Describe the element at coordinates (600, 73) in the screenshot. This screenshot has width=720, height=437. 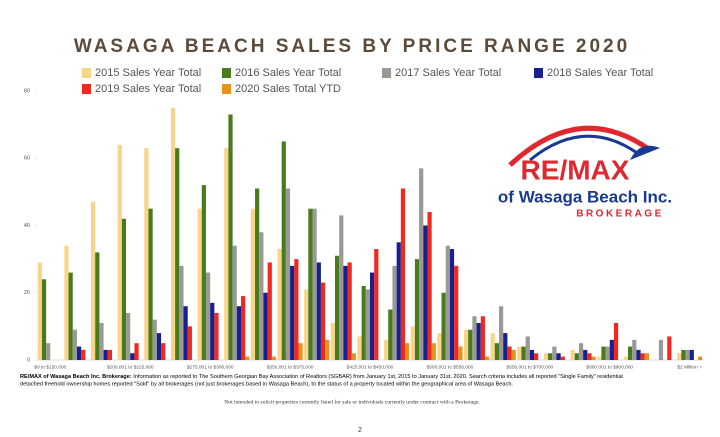
I see `legend-label: 2018 Sales Year Total` at that location.